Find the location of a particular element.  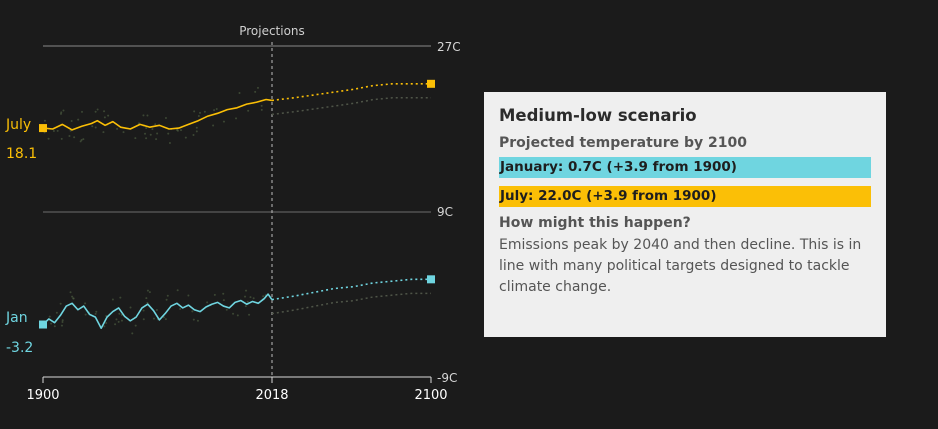

y-tick-9c: 9C is located at coordinates (445, 212).